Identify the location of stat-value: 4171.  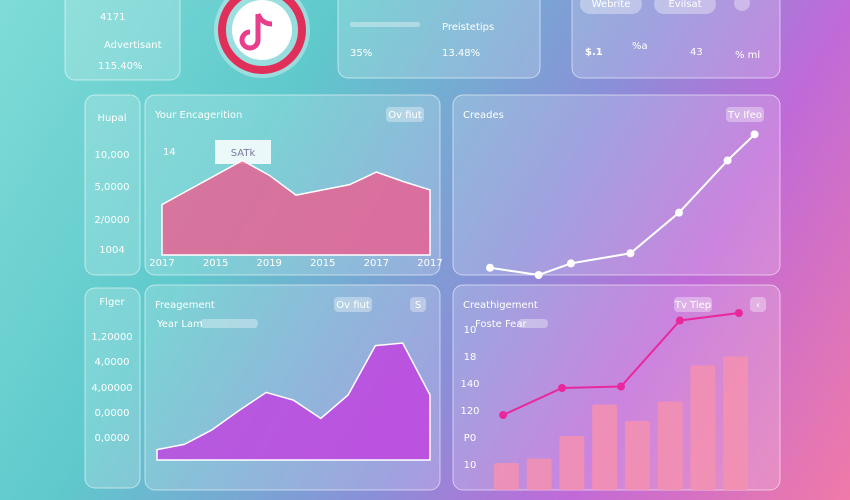
(112, 17).